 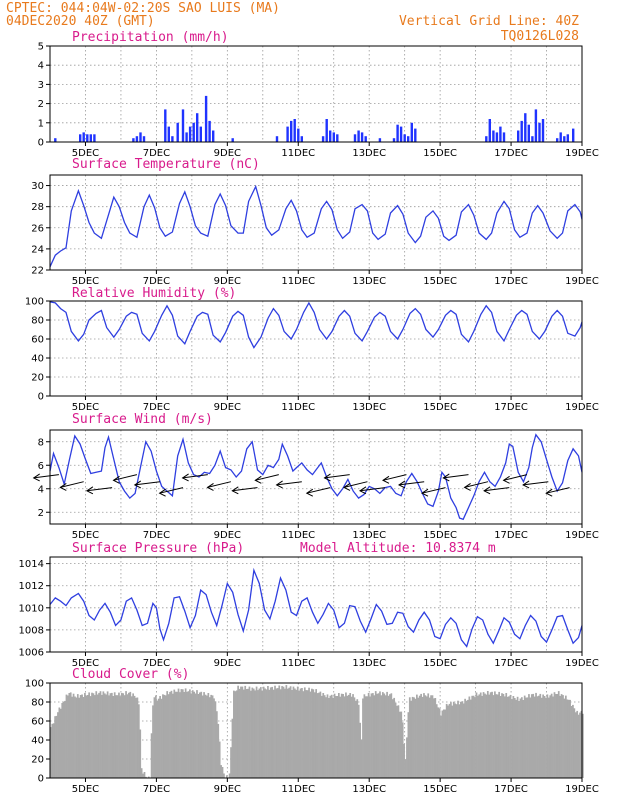 What do you see at coordinates (369, 663) in the screenshot?
I see `pressure-xtick-label: 13DEC` at bounding box center [369, 663].